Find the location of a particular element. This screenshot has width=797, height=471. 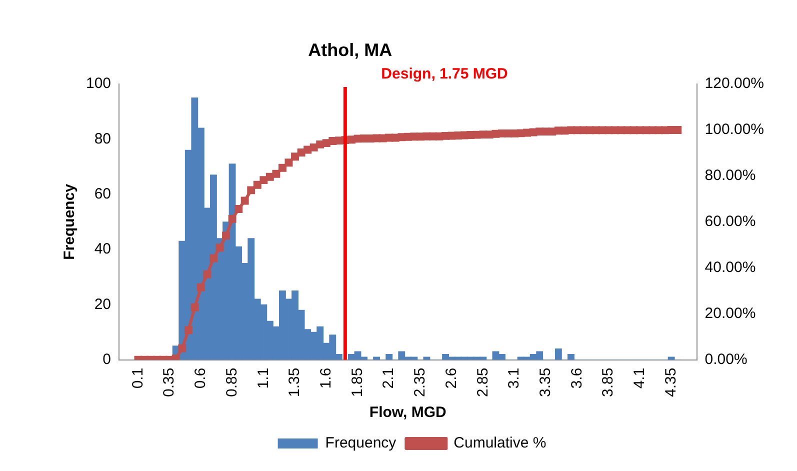

y2-tick-label: 80.00% is located at coordinates (730, 175).